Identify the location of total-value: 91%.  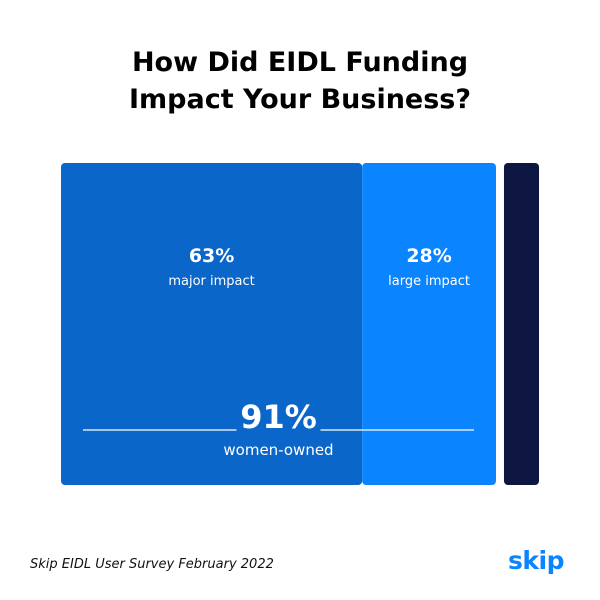
(278, 417).